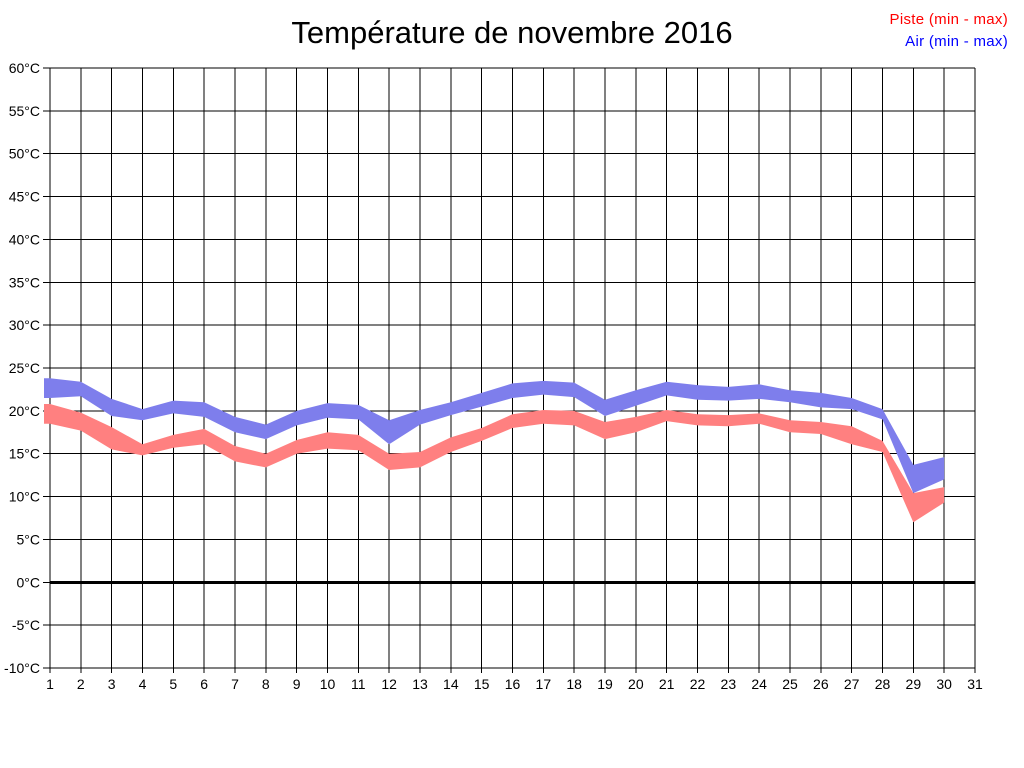 The height and width of the screenshot is (768, 1024). I want to click on svg-text: 23, so click(729, 684).